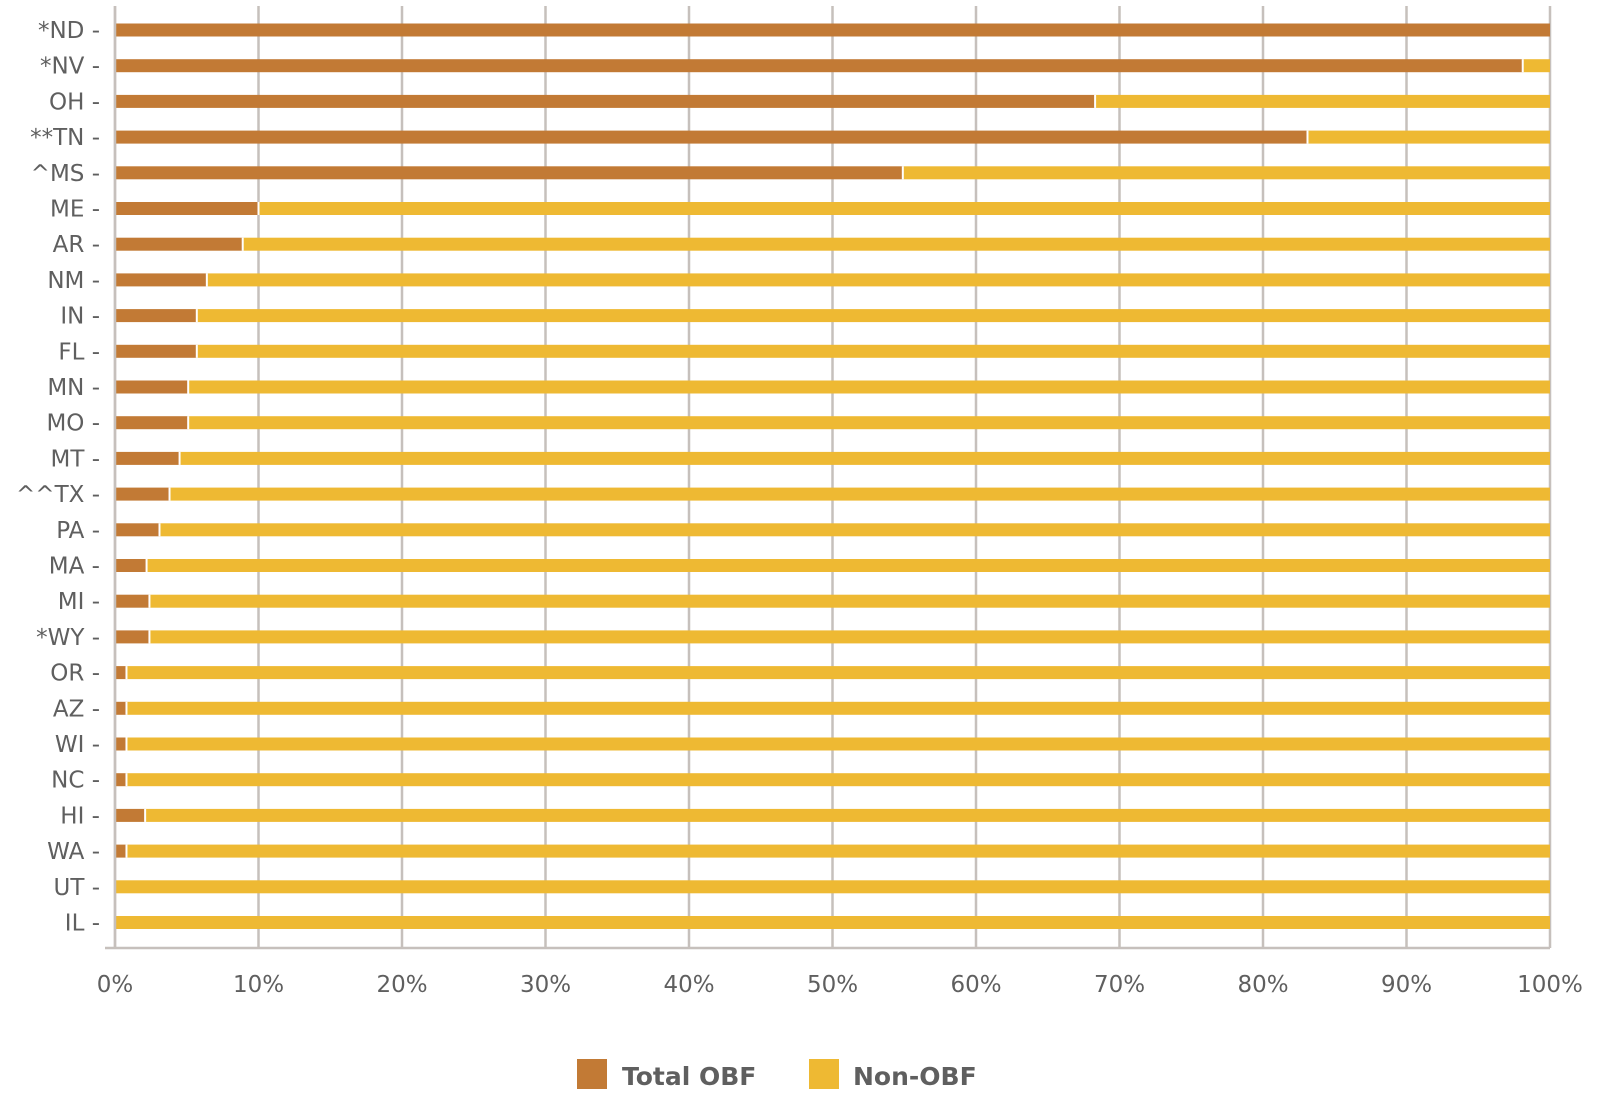 The height and width of the screenshot is (1107, 1600). I want to click on bar-non-obf-hi, so click(847, 815).